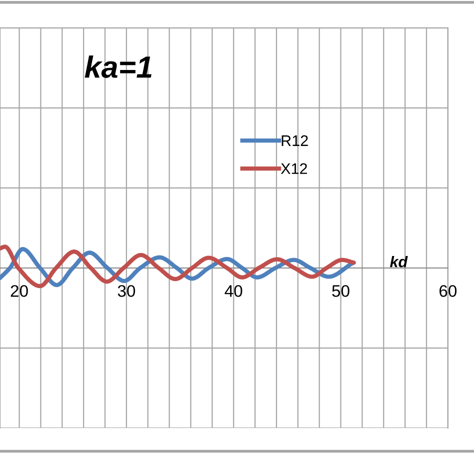  I want to click on legend-label: R12, so click(295, 140).